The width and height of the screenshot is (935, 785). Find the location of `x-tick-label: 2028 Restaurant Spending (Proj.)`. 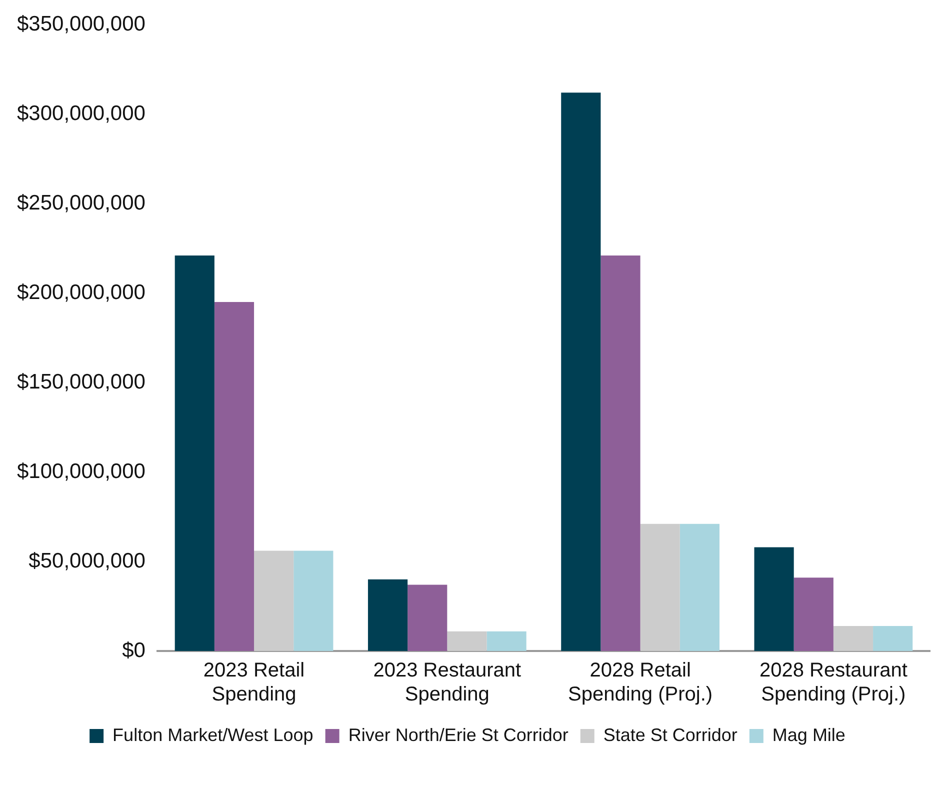

x-tick-label: 2028 Restaurant Spending (Proj.) is located at coordinates (833, 683).